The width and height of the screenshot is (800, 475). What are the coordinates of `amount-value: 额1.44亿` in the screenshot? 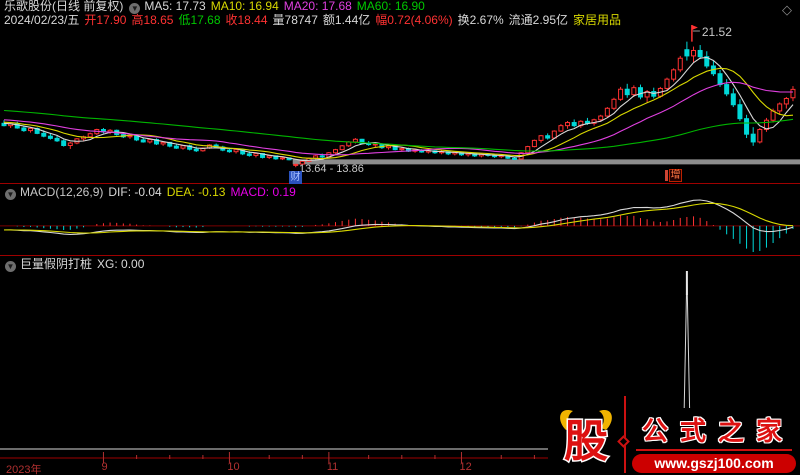 It's located at (346, 20).